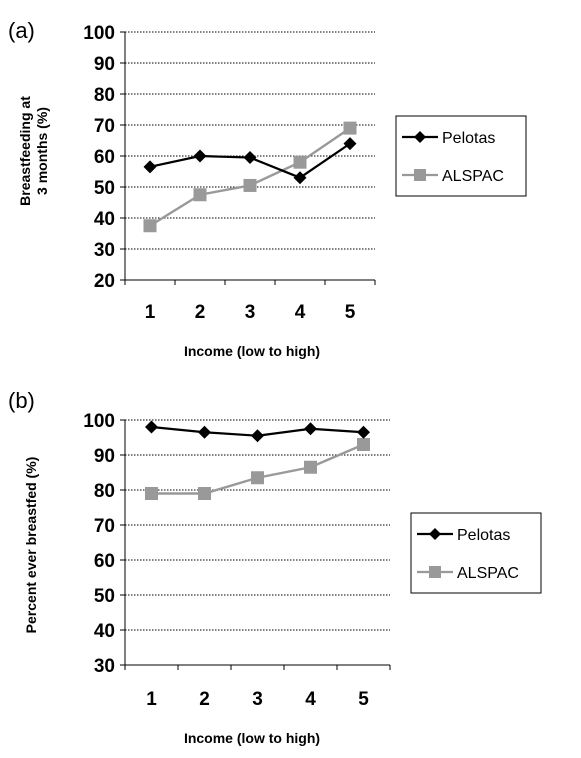 The height and width of the screenshot is (758, 581). Describe the element at coordinates (25, 151) in the screenshot. I see `panel-a-y-axis-title-line1: Breastfeeding at` at that location.